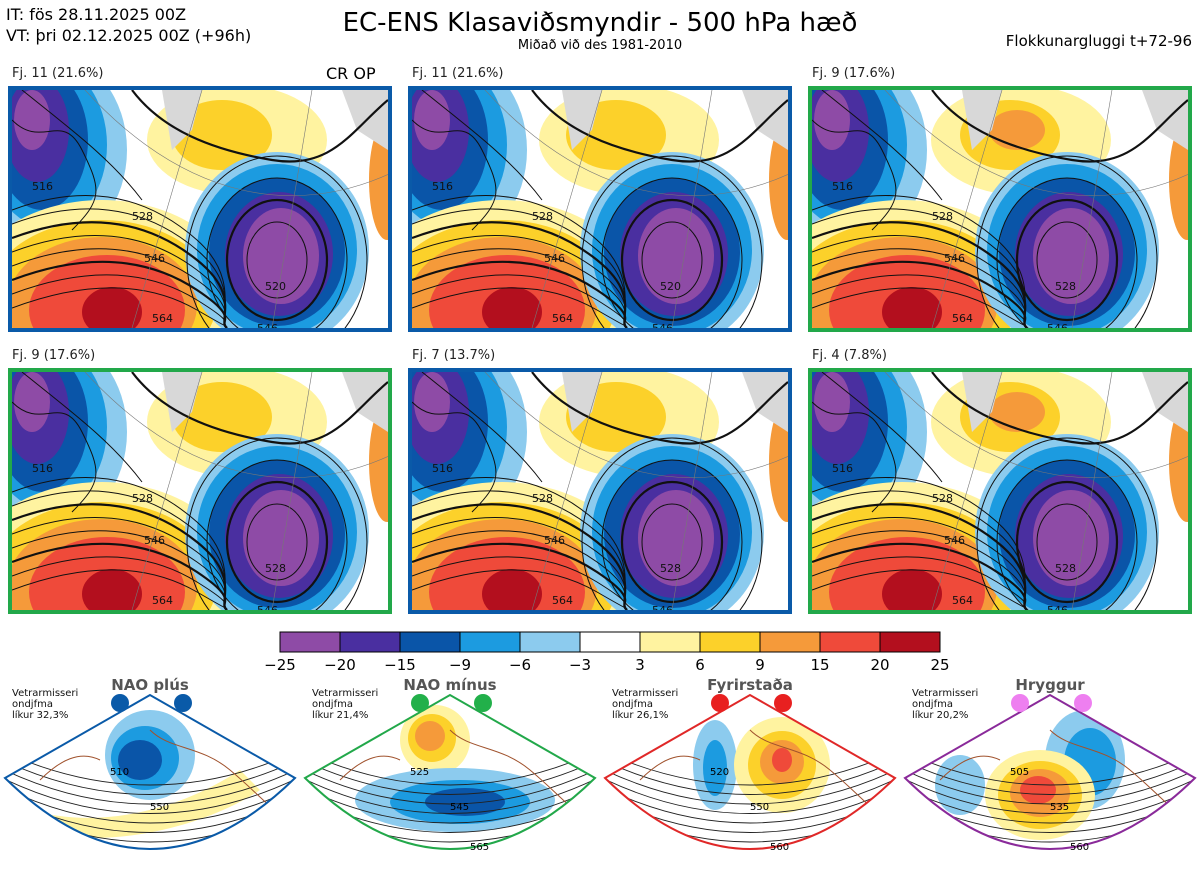  What do you see at coordinates (340, 665) in the screenshot?
I see `colorbar-tick: −20` at bounding box center [340, 665].